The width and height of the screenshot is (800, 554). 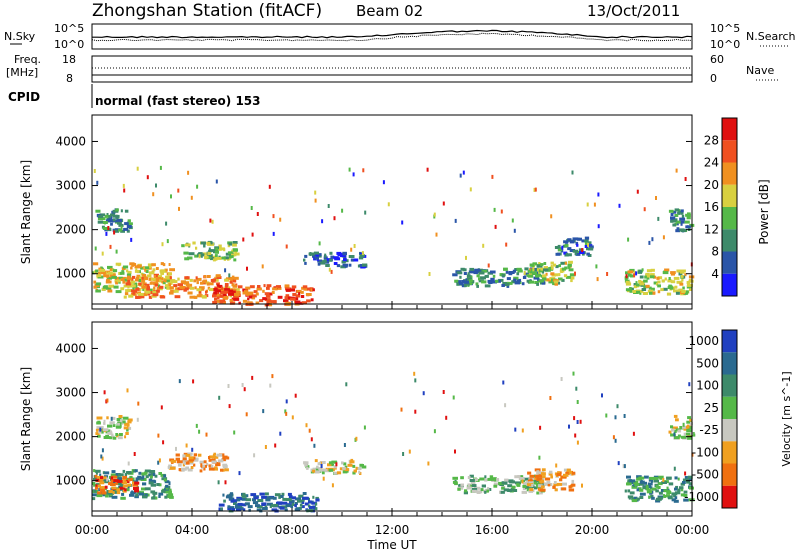 What do you see at coordinates (725, 28) in the screenshot?
I see `n-search-tick-high: 10^5` at bounding box center [725, 28].